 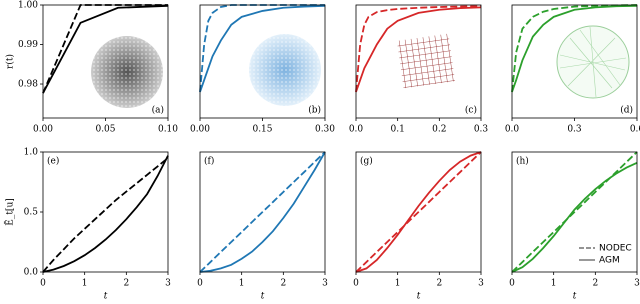 What do you see at coordinates (10, 212) in the screenshot?
I see `y-axis-label: Ē_t[u]` at bounding box center [10, 212].